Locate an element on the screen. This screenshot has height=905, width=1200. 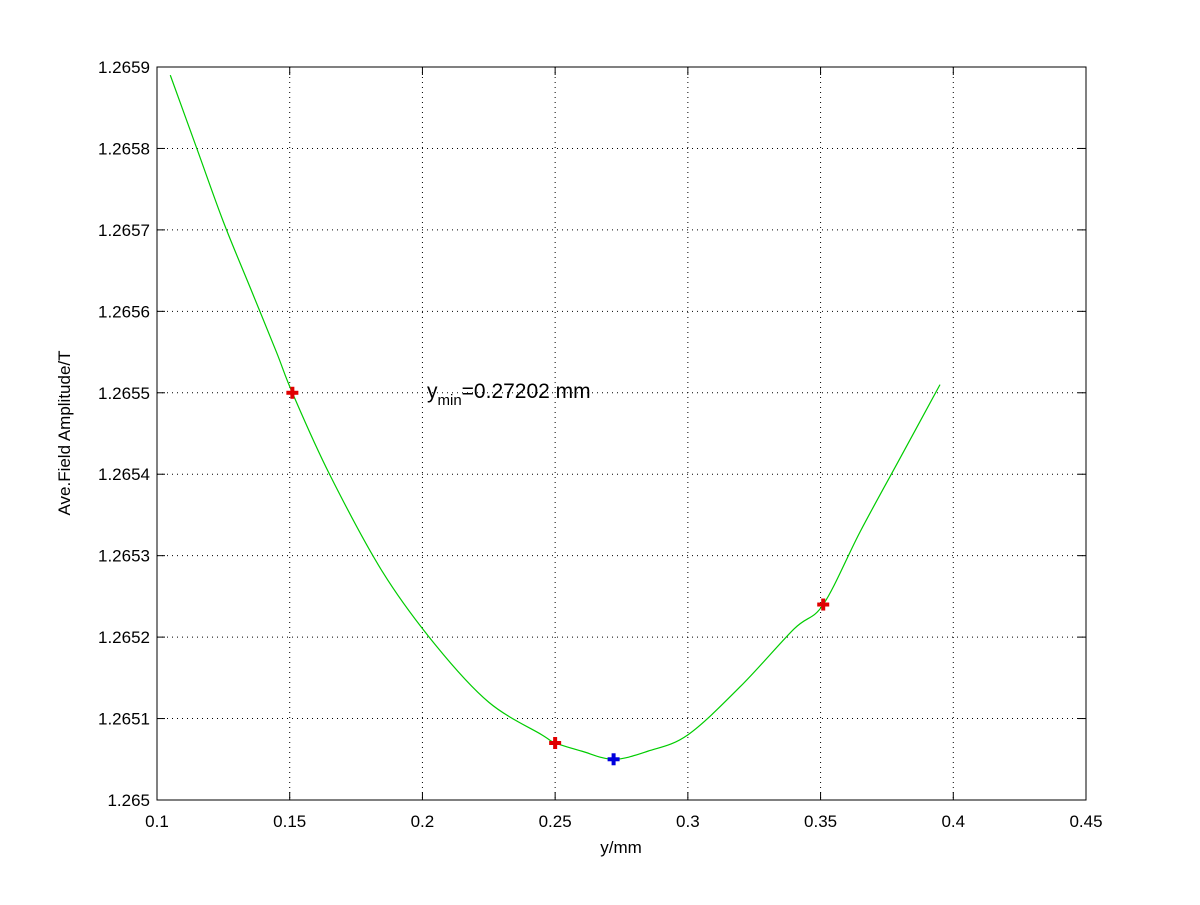
x-tick-label: 0.4 is located at coordinates (953, 821).